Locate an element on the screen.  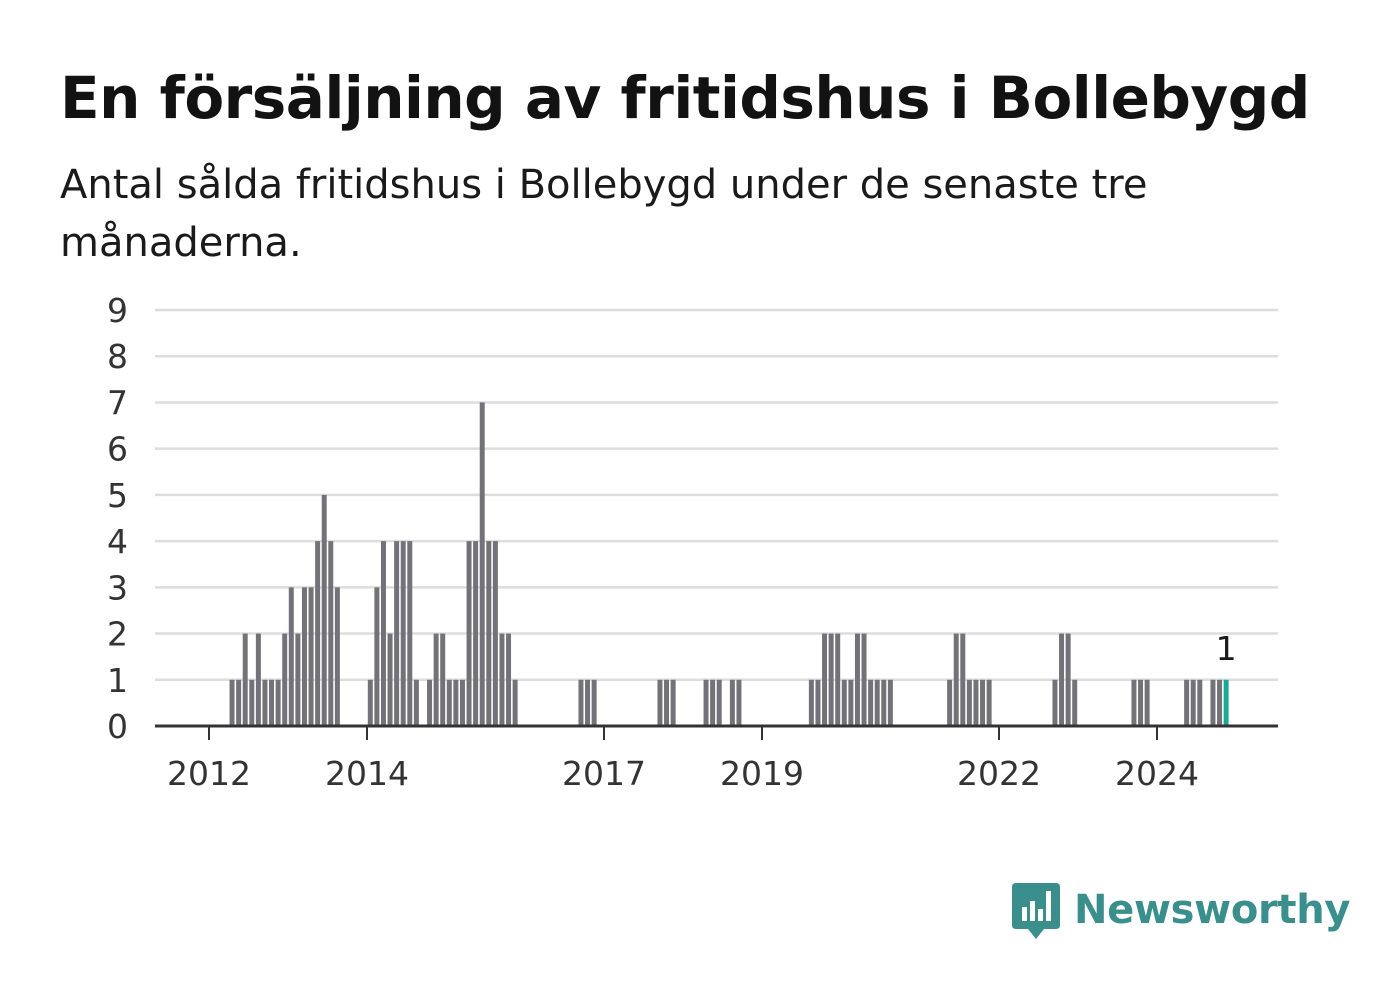
brand-logo: Newsworthy is located at coordinates (1180, 910).